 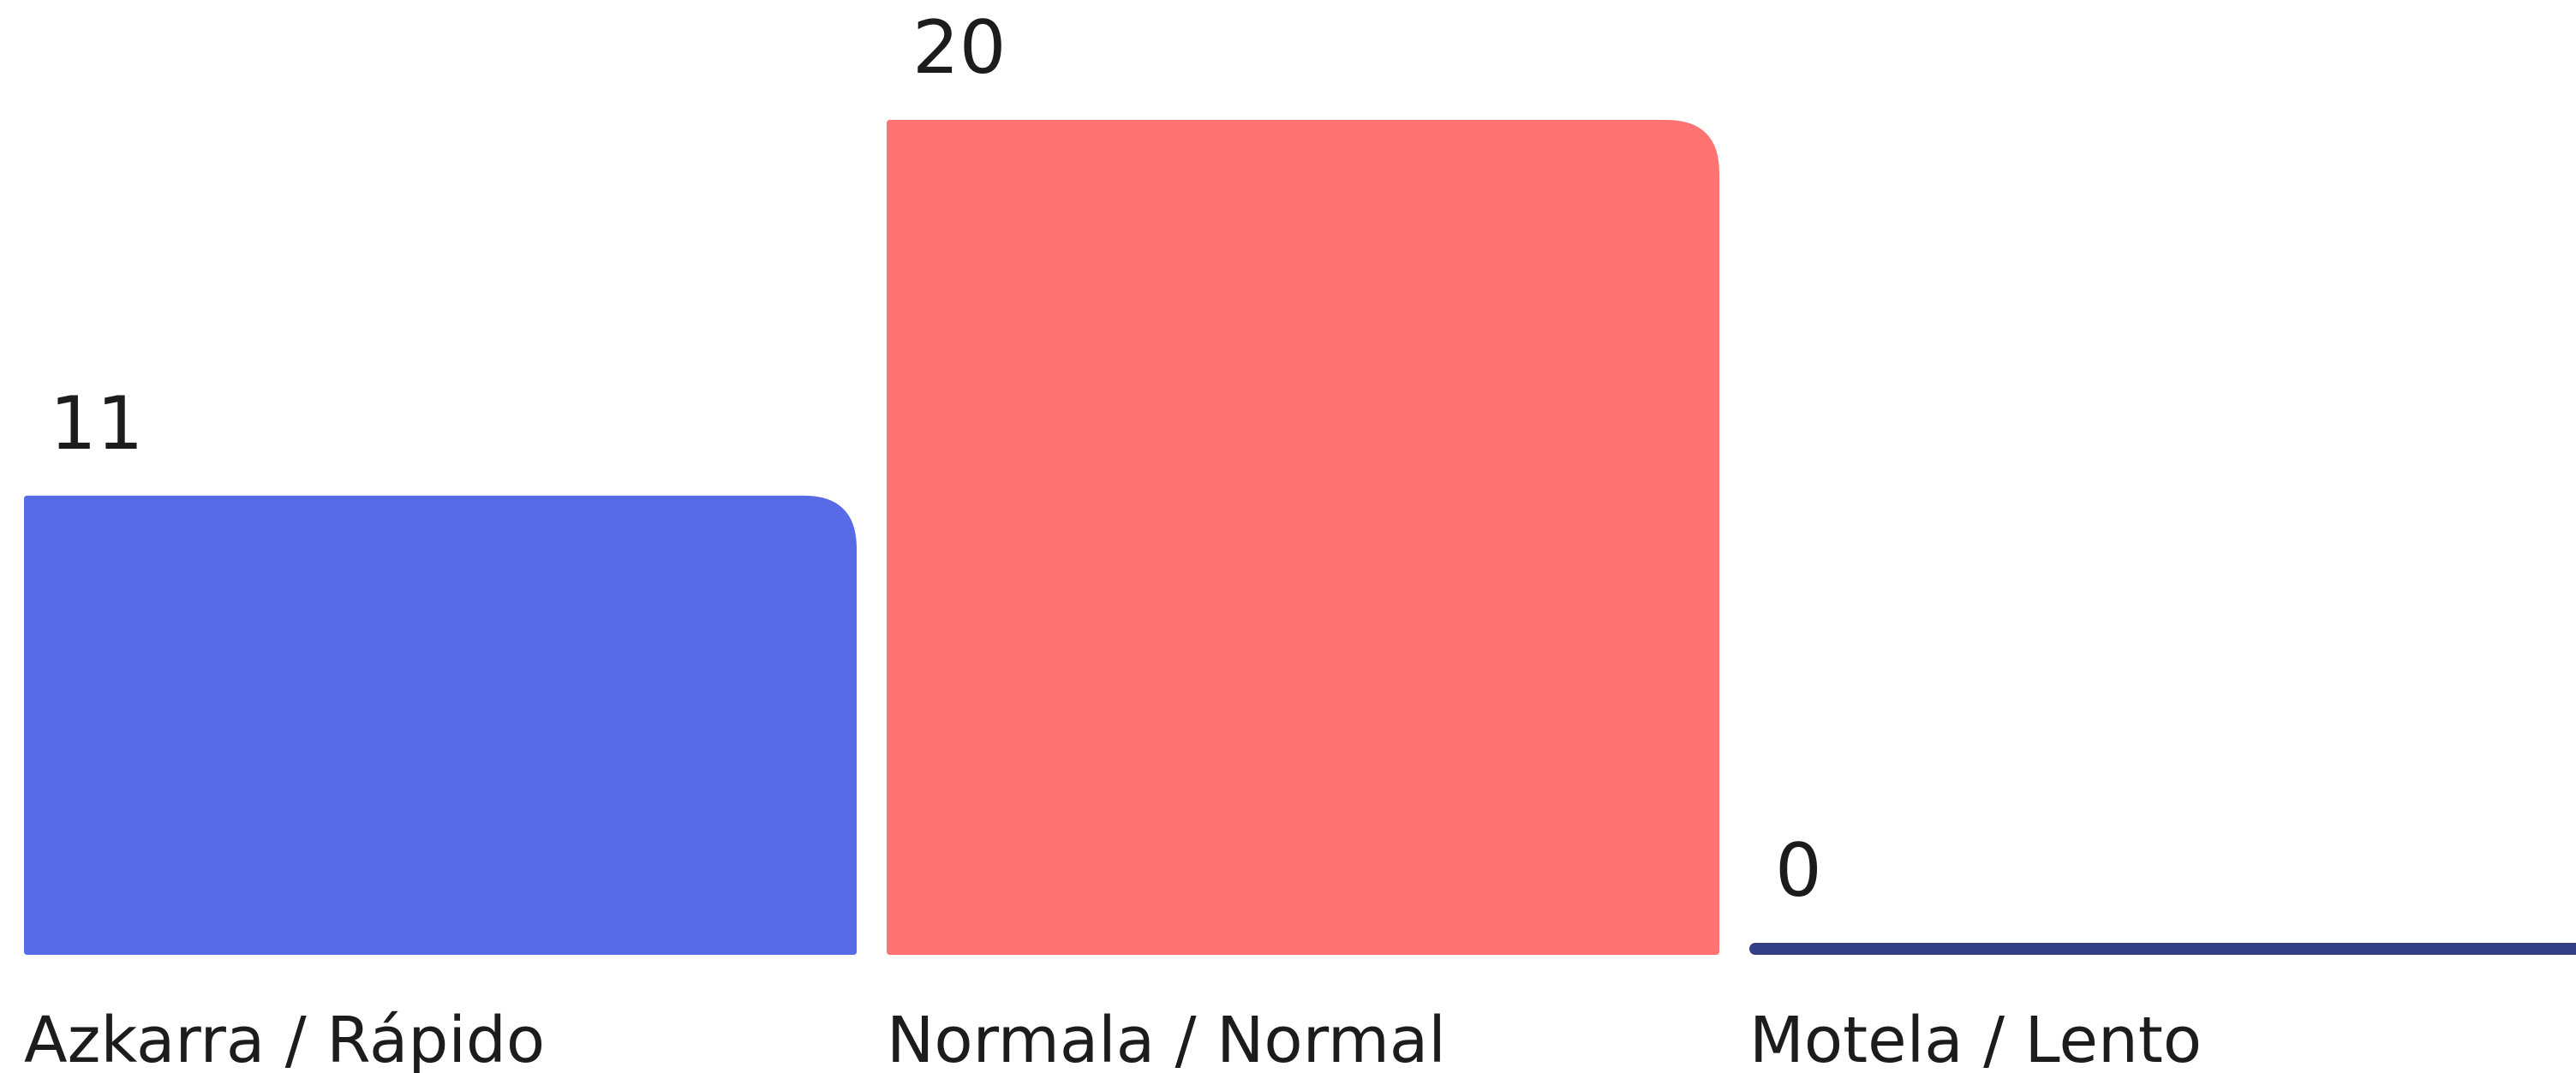 I want to click on value-label-1: 11, so click(x=97, y=424).